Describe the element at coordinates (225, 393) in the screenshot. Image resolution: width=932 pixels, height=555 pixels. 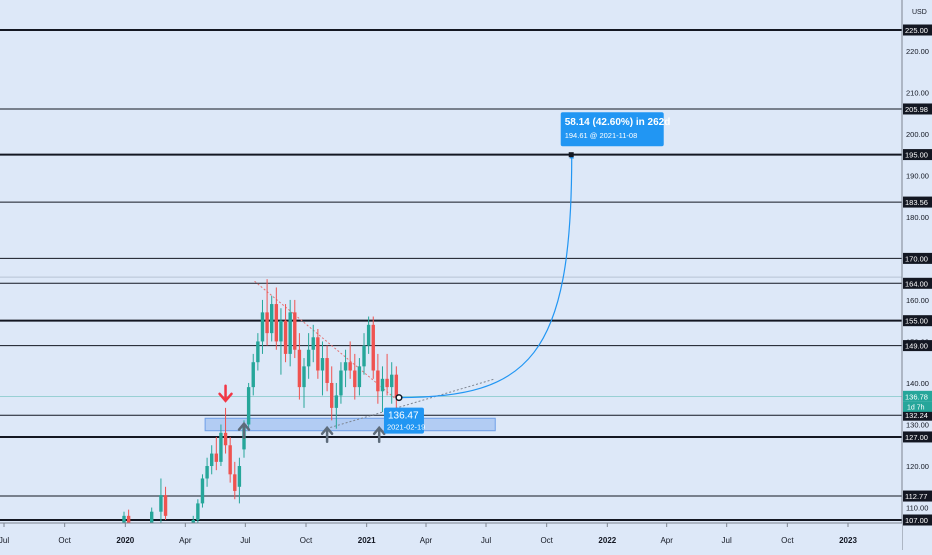
I see `sell-arrow-icon` at that location.